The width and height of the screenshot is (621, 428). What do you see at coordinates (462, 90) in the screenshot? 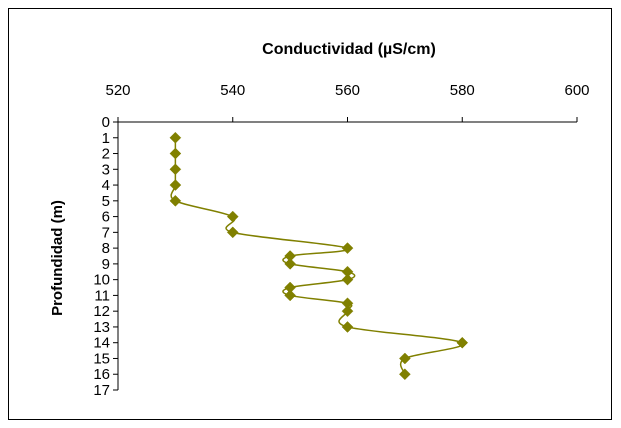
I see `x-tick-label: 580` at bounding box center [462, 90].